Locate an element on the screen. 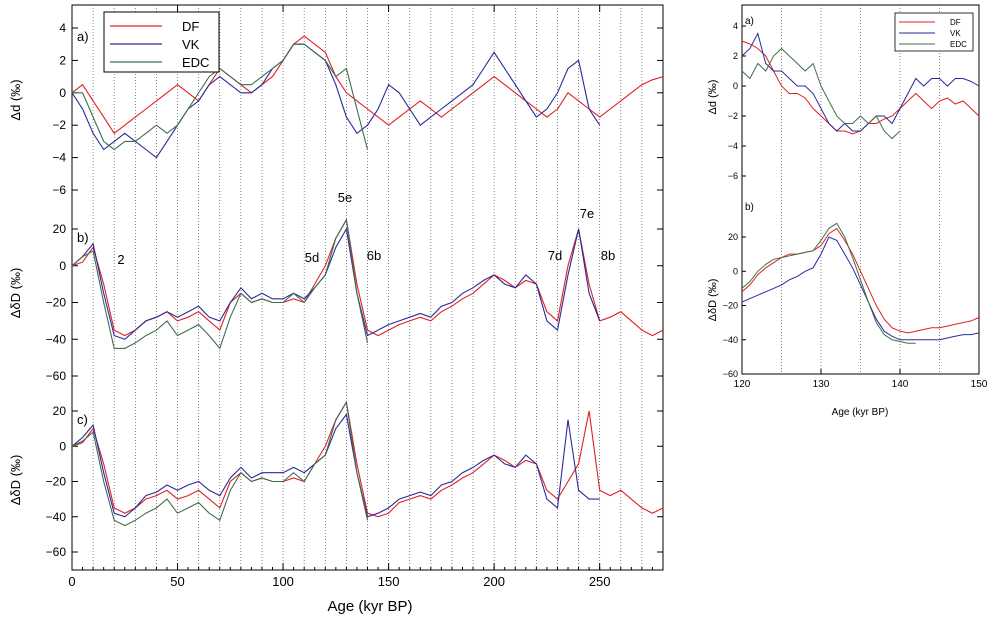 The width and height of the screenshot is (987, 621). x-tick-label: 50 is located at coordinates (177, 581).